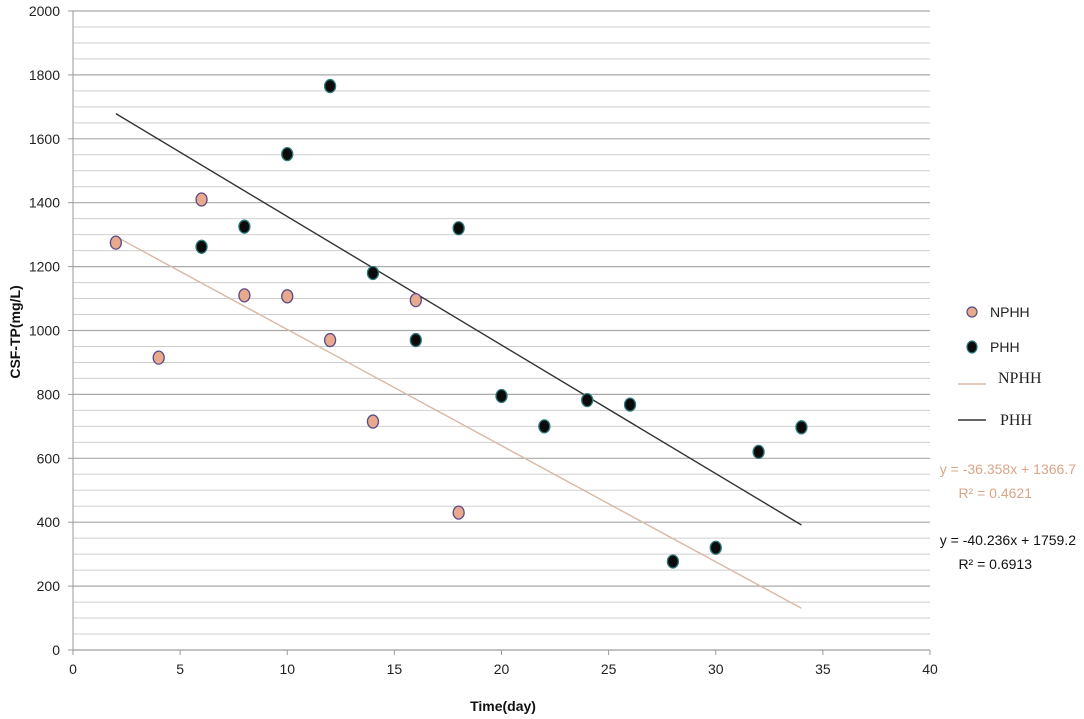 This screenshot has height=719, width=1084. Describe the element at coordinates (972, 312) in the screenshot. I see `legend-marker-nphh` at that location.